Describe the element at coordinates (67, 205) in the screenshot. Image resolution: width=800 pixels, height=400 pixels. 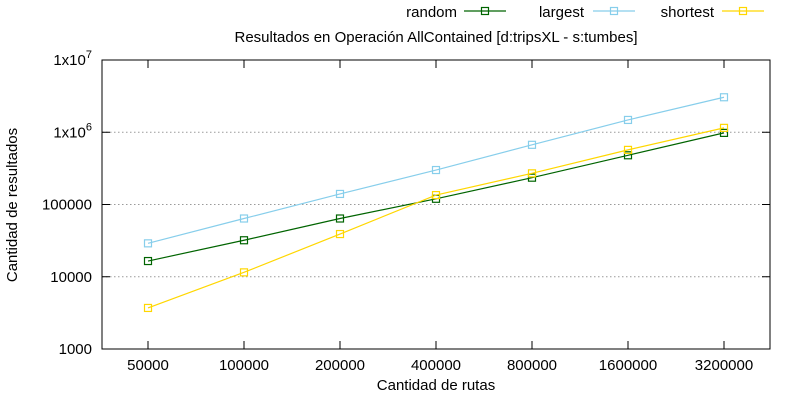
I see `y-tick-label: 100000` at that location.